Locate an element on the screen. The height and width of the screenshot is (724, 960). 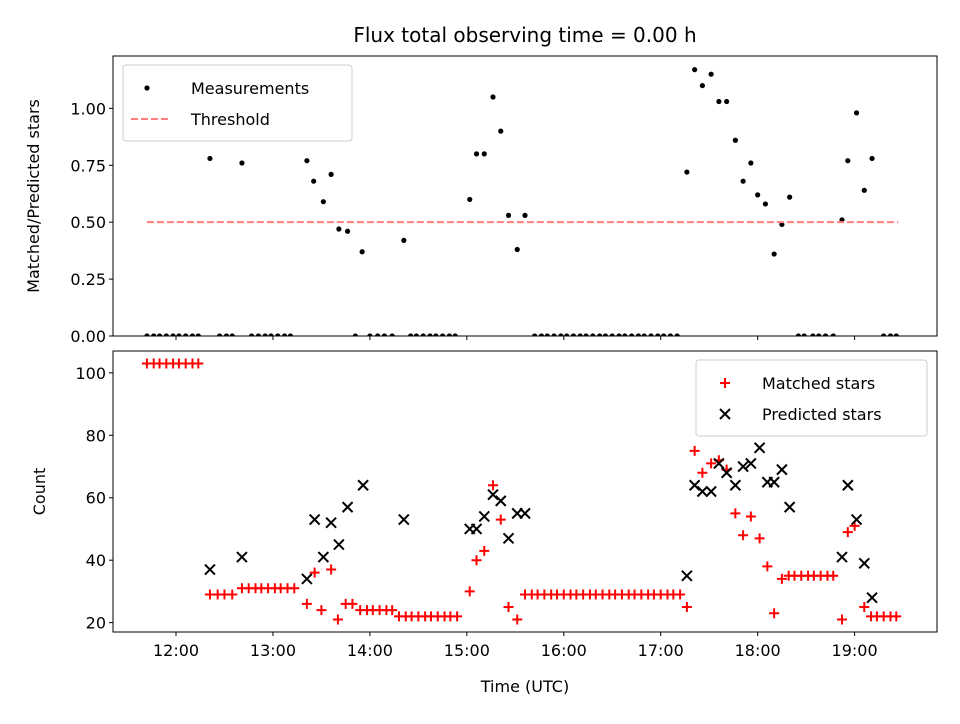
bottom-y-tick-label: 40 is located at coordinates (96, 560).